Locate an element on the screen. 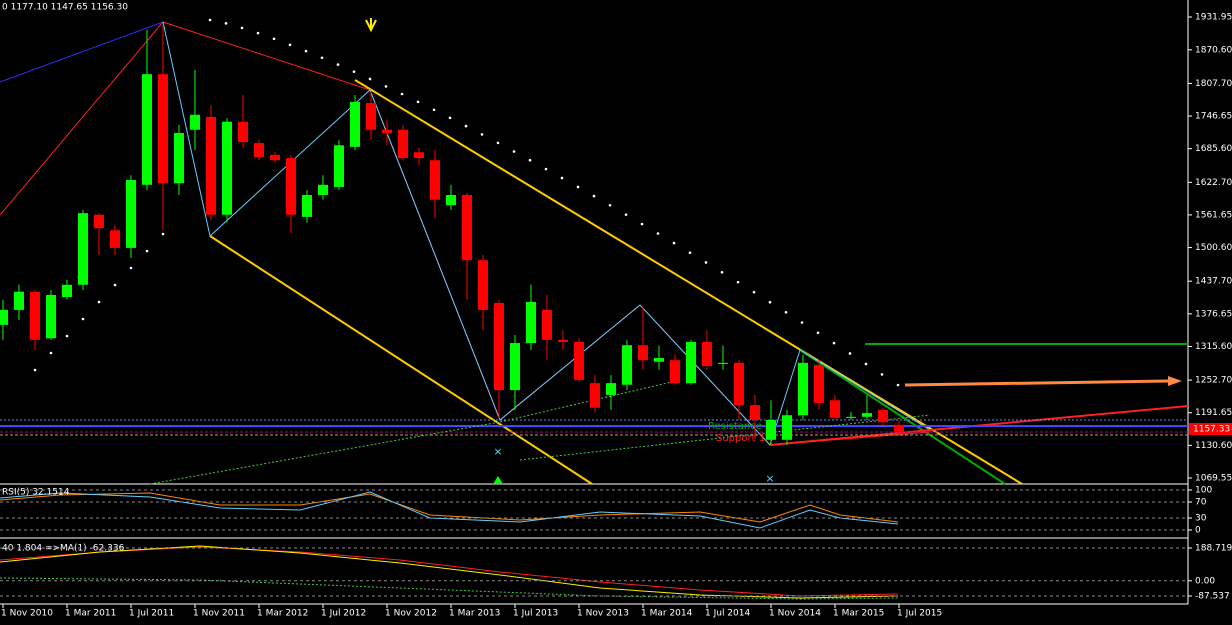  arrow-head is located at coordinates (1175, 381).